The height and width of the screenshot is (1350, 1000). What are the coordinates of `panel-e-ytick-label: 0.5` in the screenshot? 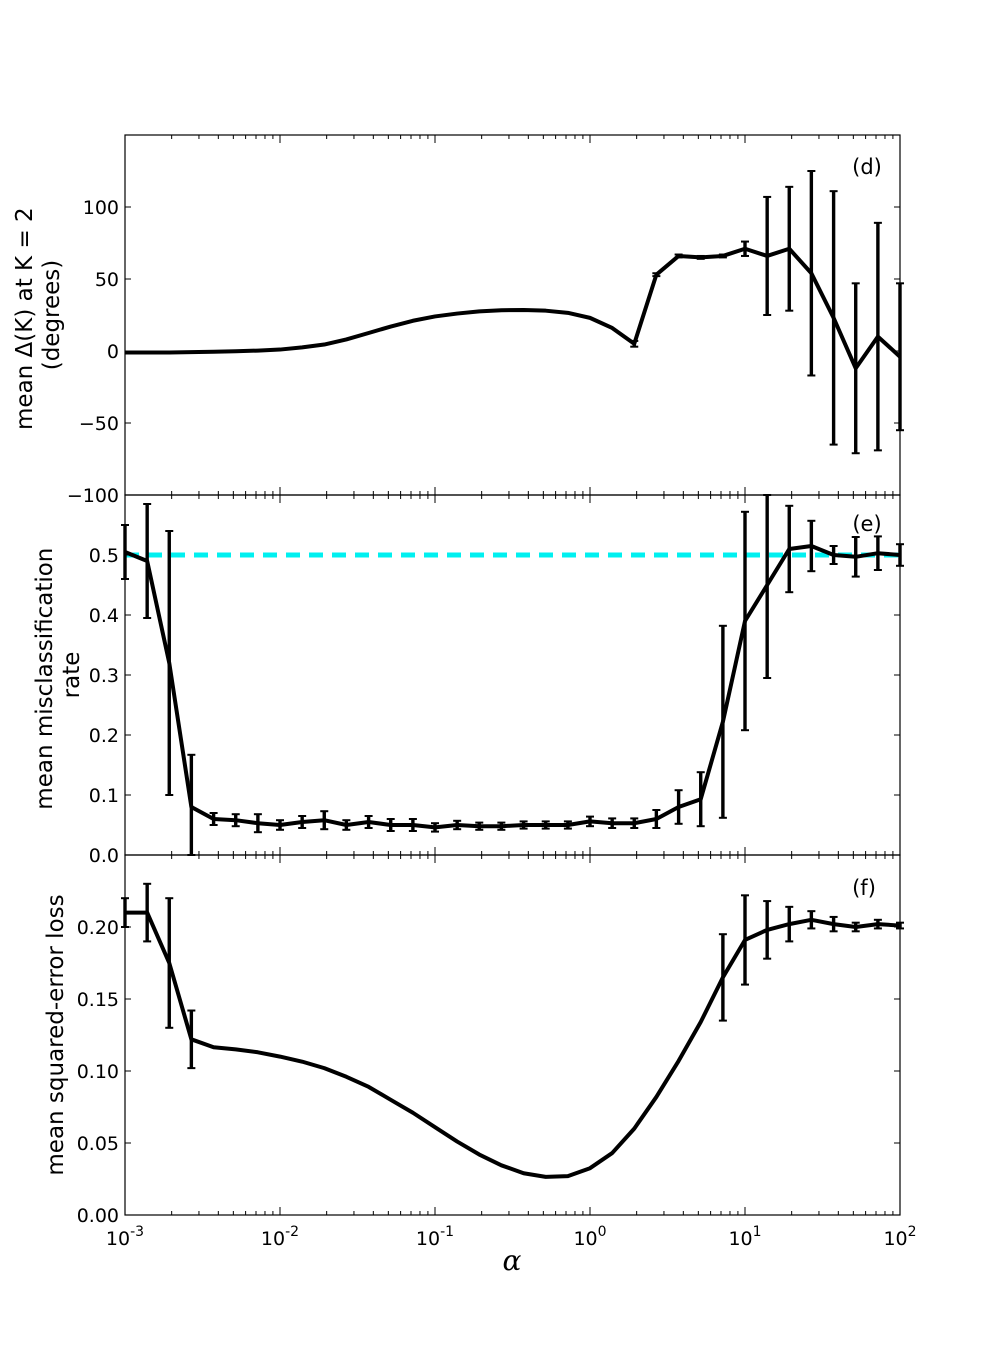 It's located at (104, 556).